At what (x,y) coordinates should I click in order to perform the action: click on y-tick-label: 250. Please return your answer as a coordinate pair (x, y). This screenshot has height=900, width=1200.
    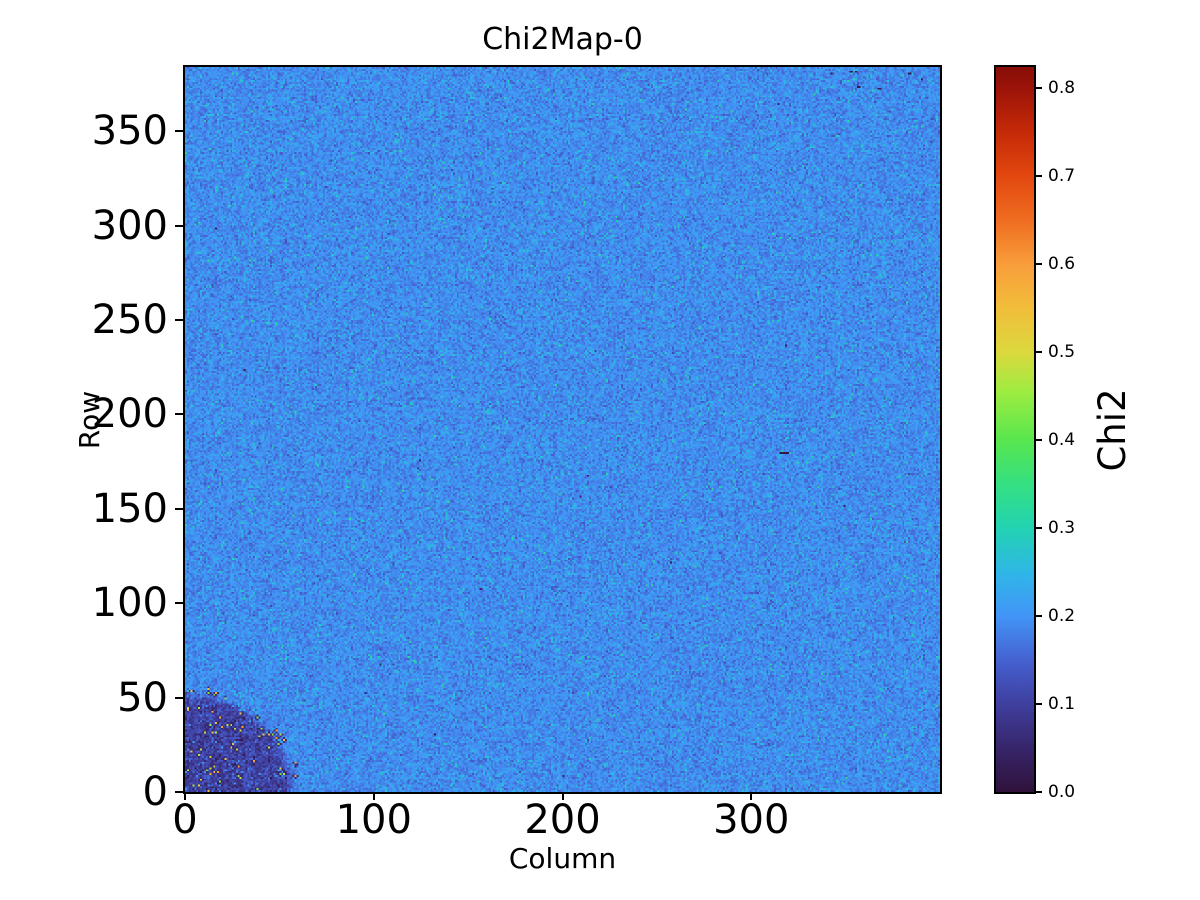
    Looking at the image, I should click on (129, 319).